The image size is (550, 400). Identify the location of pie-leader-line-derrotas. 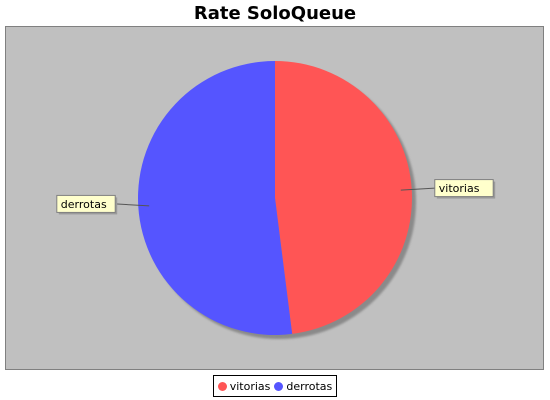
(132, 205).